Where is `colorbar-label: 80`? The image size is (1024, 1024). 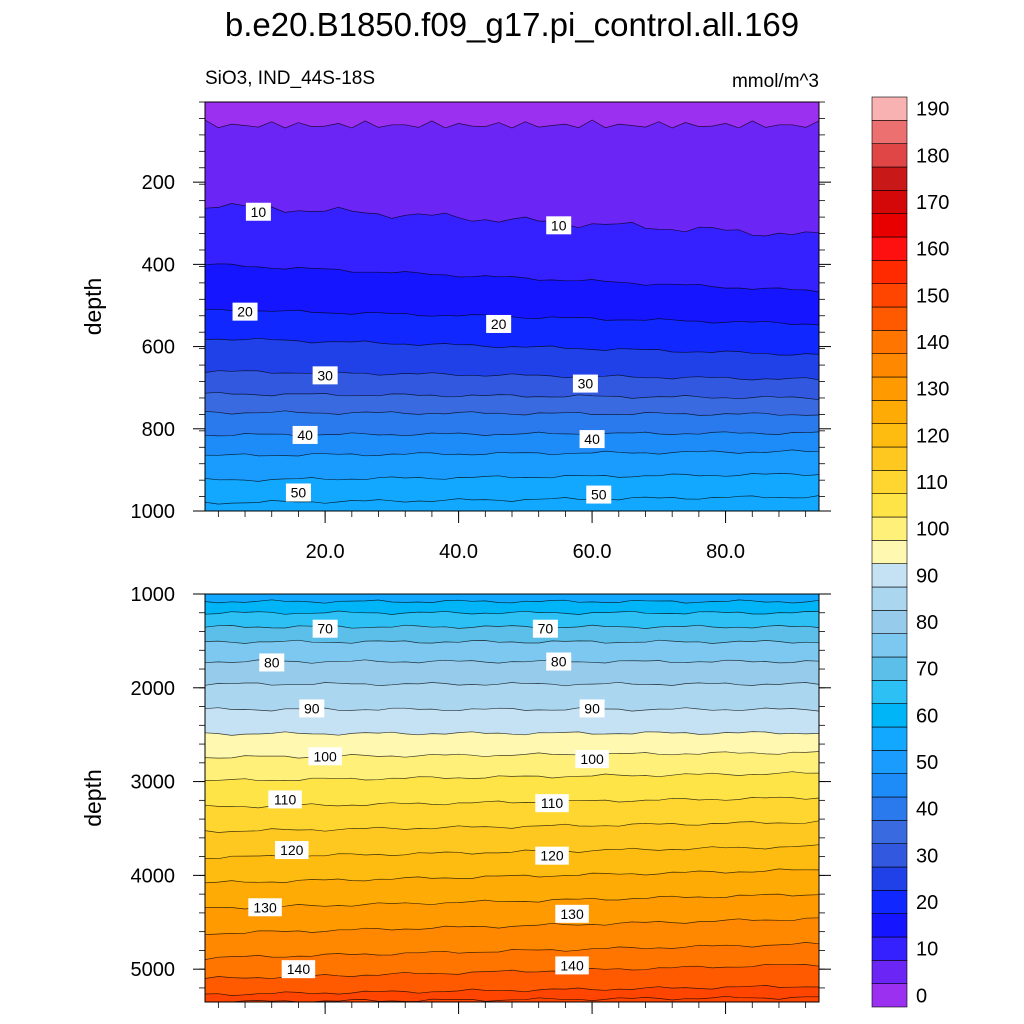 colorbar-label: 80 is located at coordinates (927, 623).